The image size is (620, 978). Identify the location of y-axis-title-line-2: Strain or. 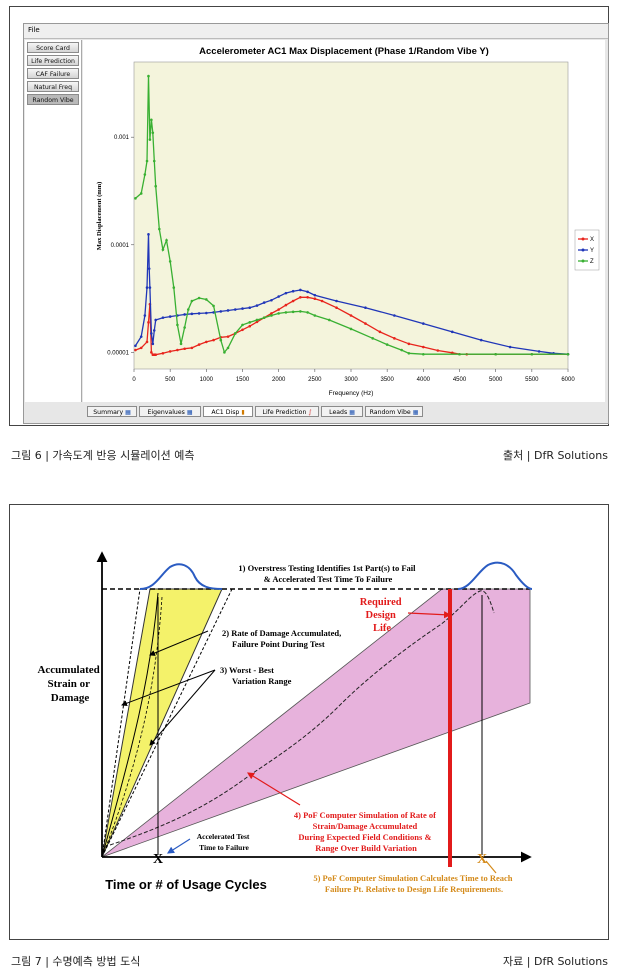
(68, 684).